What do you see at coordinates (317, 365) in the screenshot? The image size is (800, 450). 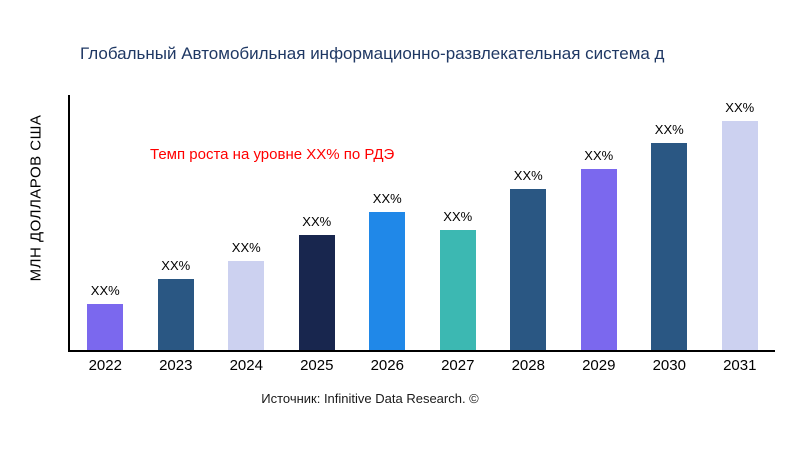 I see `x-tick-label: 2025` at bounding box center [317, 365].